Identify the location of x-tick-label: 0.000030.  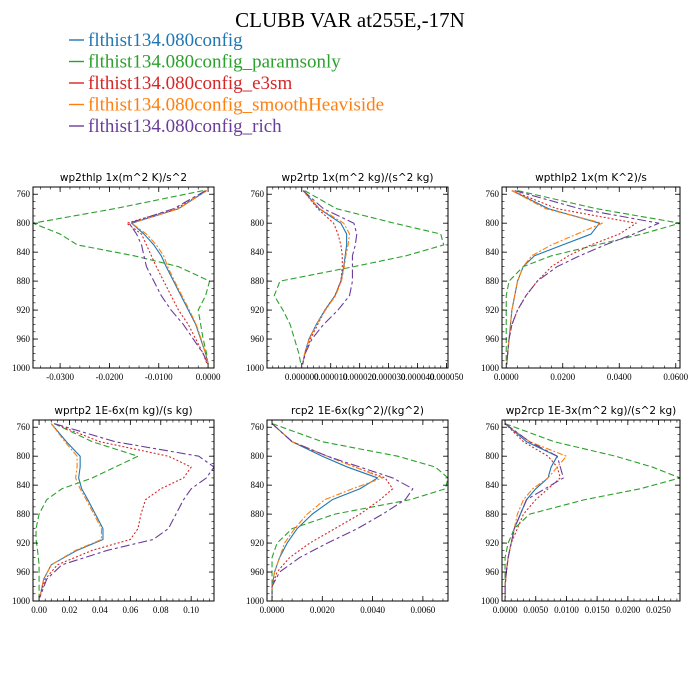
(389, 377).